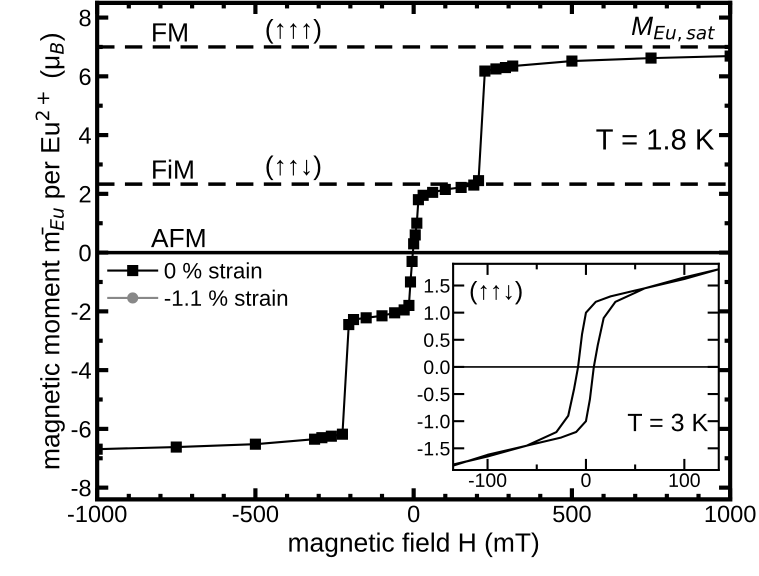 Image resolution: width=759 pixels, height=576 pixels. What do you see at coordinates (586, 480) in the screenshot?
I see `x-tick-label: 0` at bounding box center [586, 480].